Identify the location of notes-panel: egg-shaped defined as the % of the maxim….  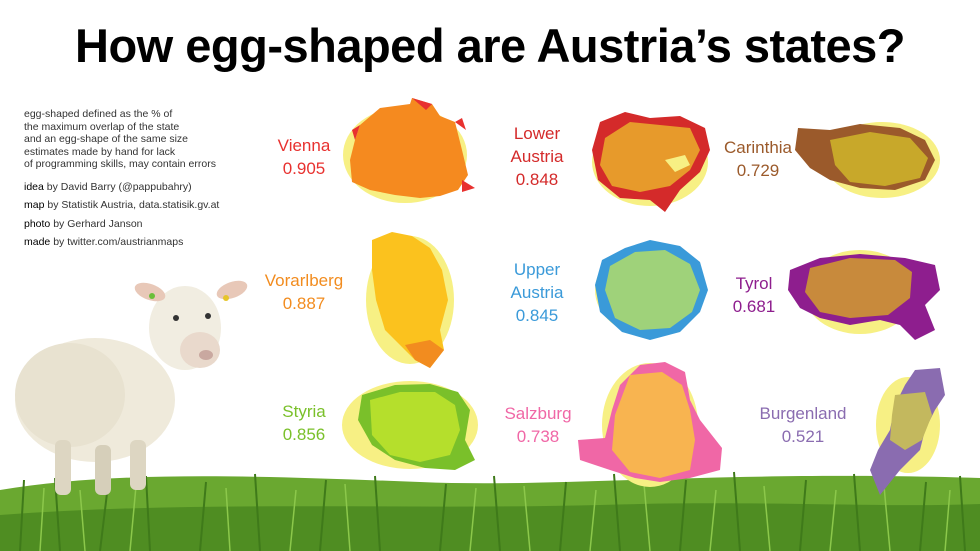
(139, 181).